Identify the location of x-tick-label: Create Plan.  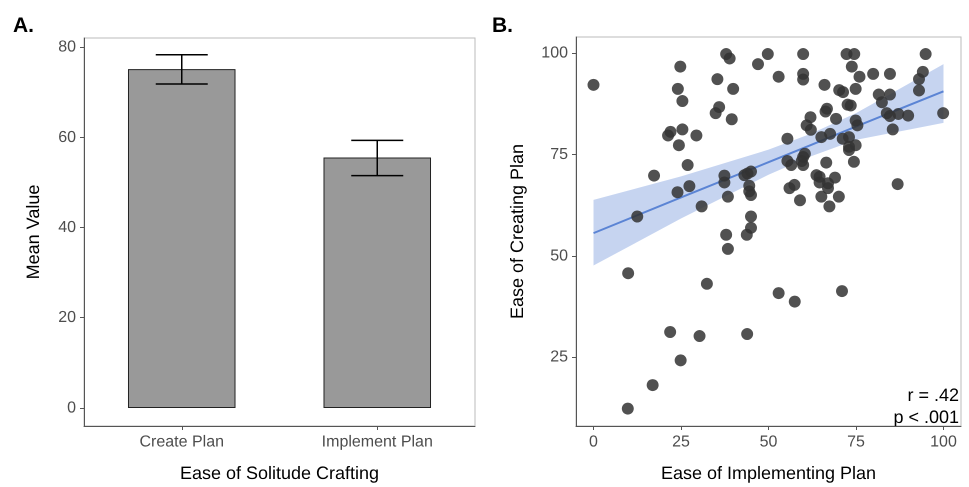
(182, 442).